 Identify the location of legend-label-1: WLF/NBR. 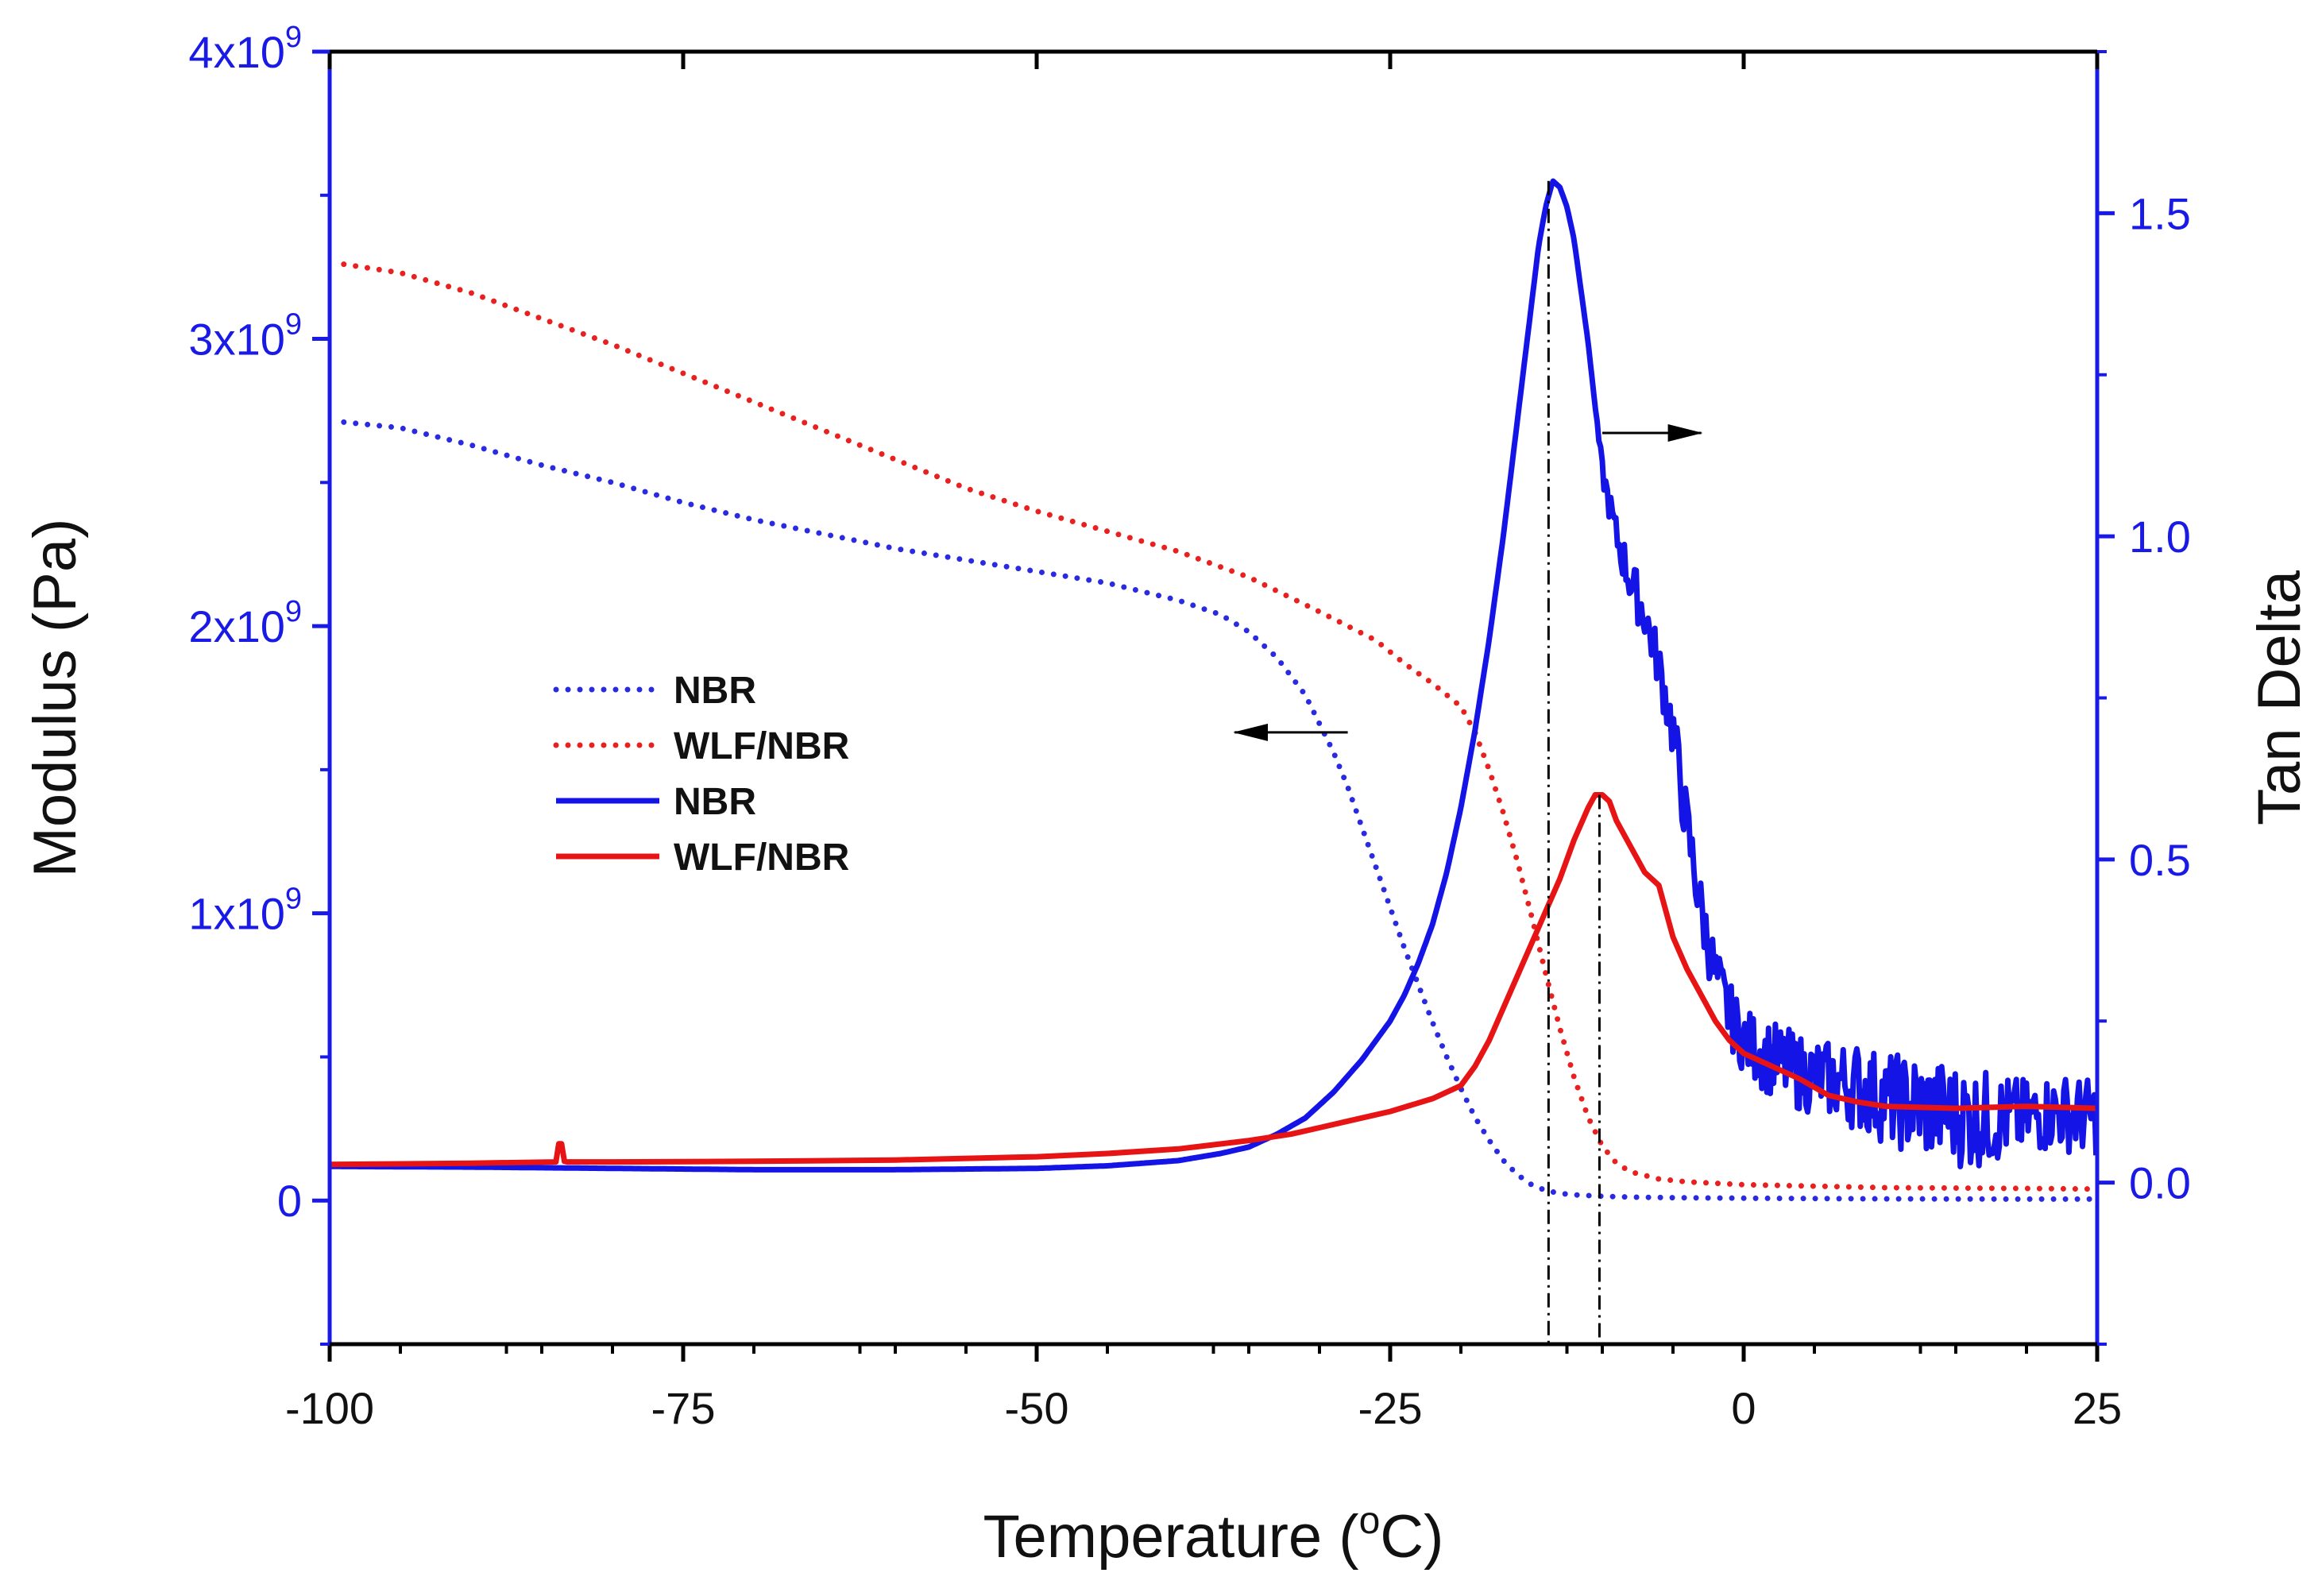
(761, 746).